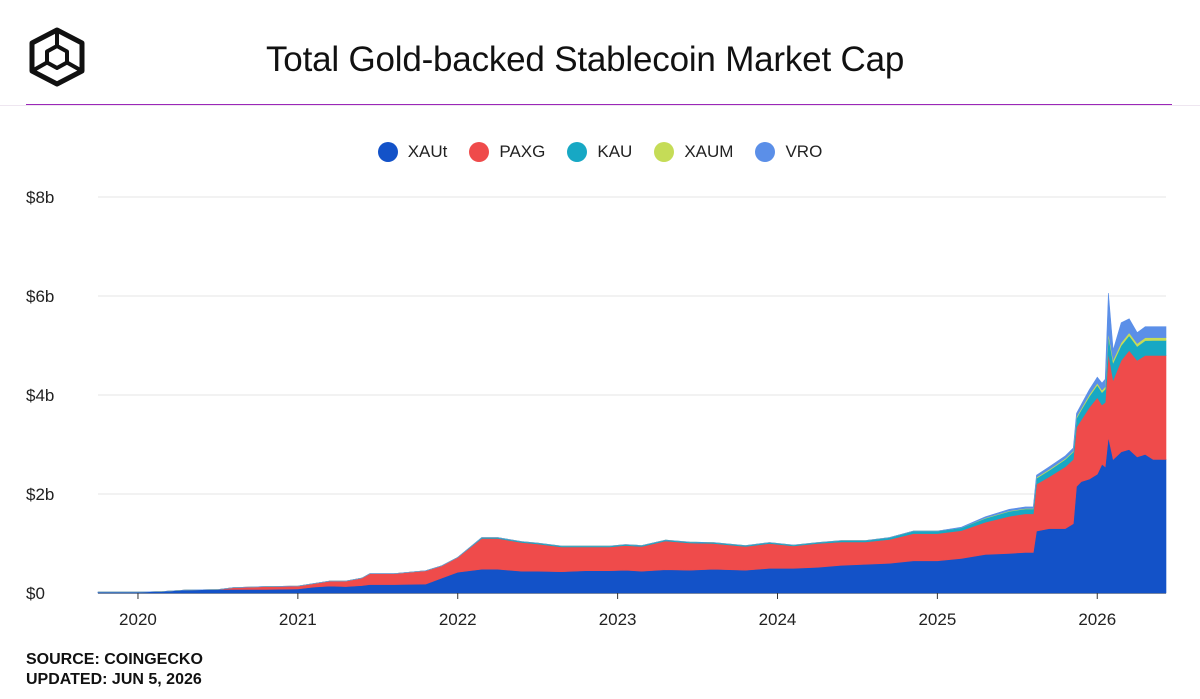  Describe the element at coordinates (298, 619) in the screenshot. I see `x-tick-label: 2021` at that location.